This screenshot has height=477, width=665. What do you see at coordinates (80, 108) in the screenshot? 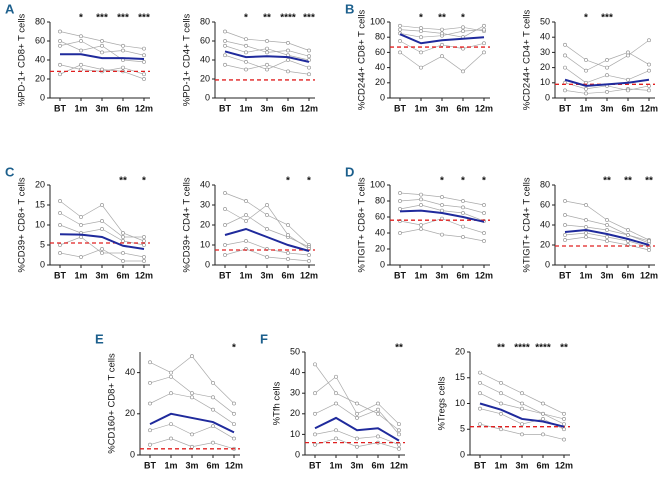
I see `x-tick-label: 1m` at bounding box center [80, 108].